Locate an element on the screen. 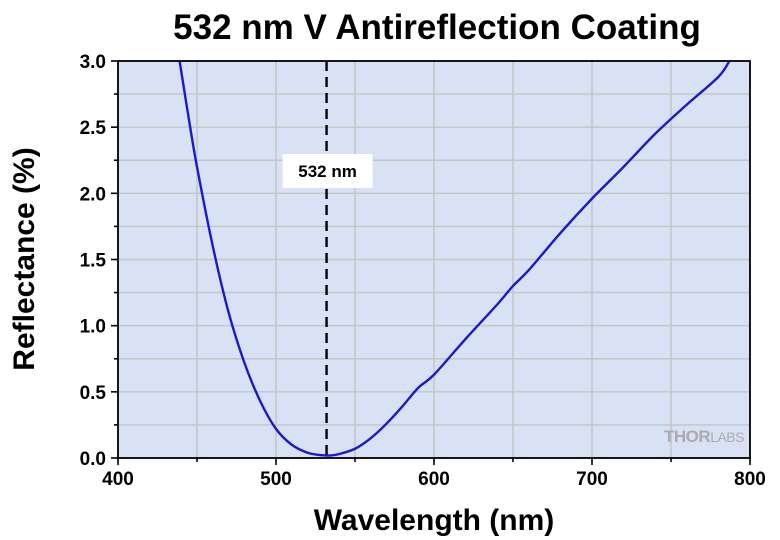 The image size is (780, 540). wavelength-marker-label-box is located at coordinates (327, 171).